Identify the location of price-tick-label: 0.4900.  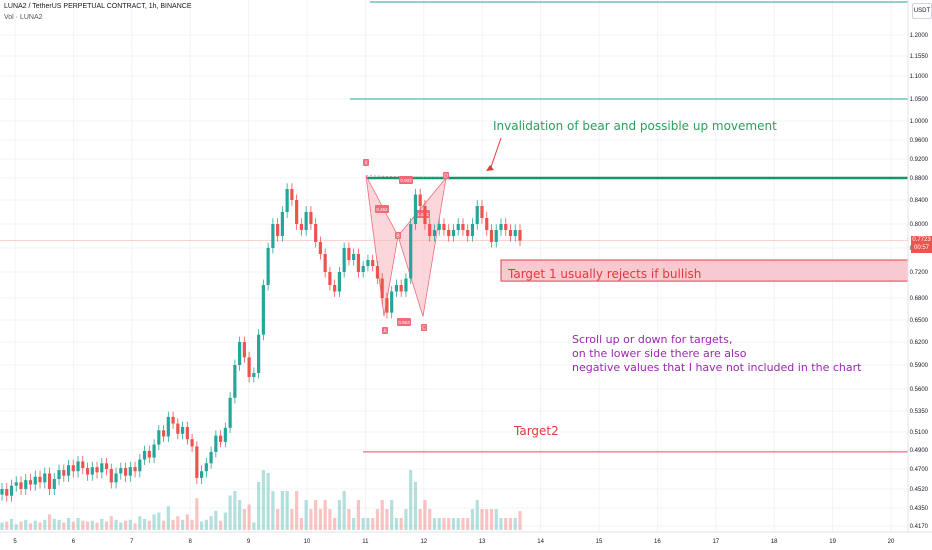
(919, 451).